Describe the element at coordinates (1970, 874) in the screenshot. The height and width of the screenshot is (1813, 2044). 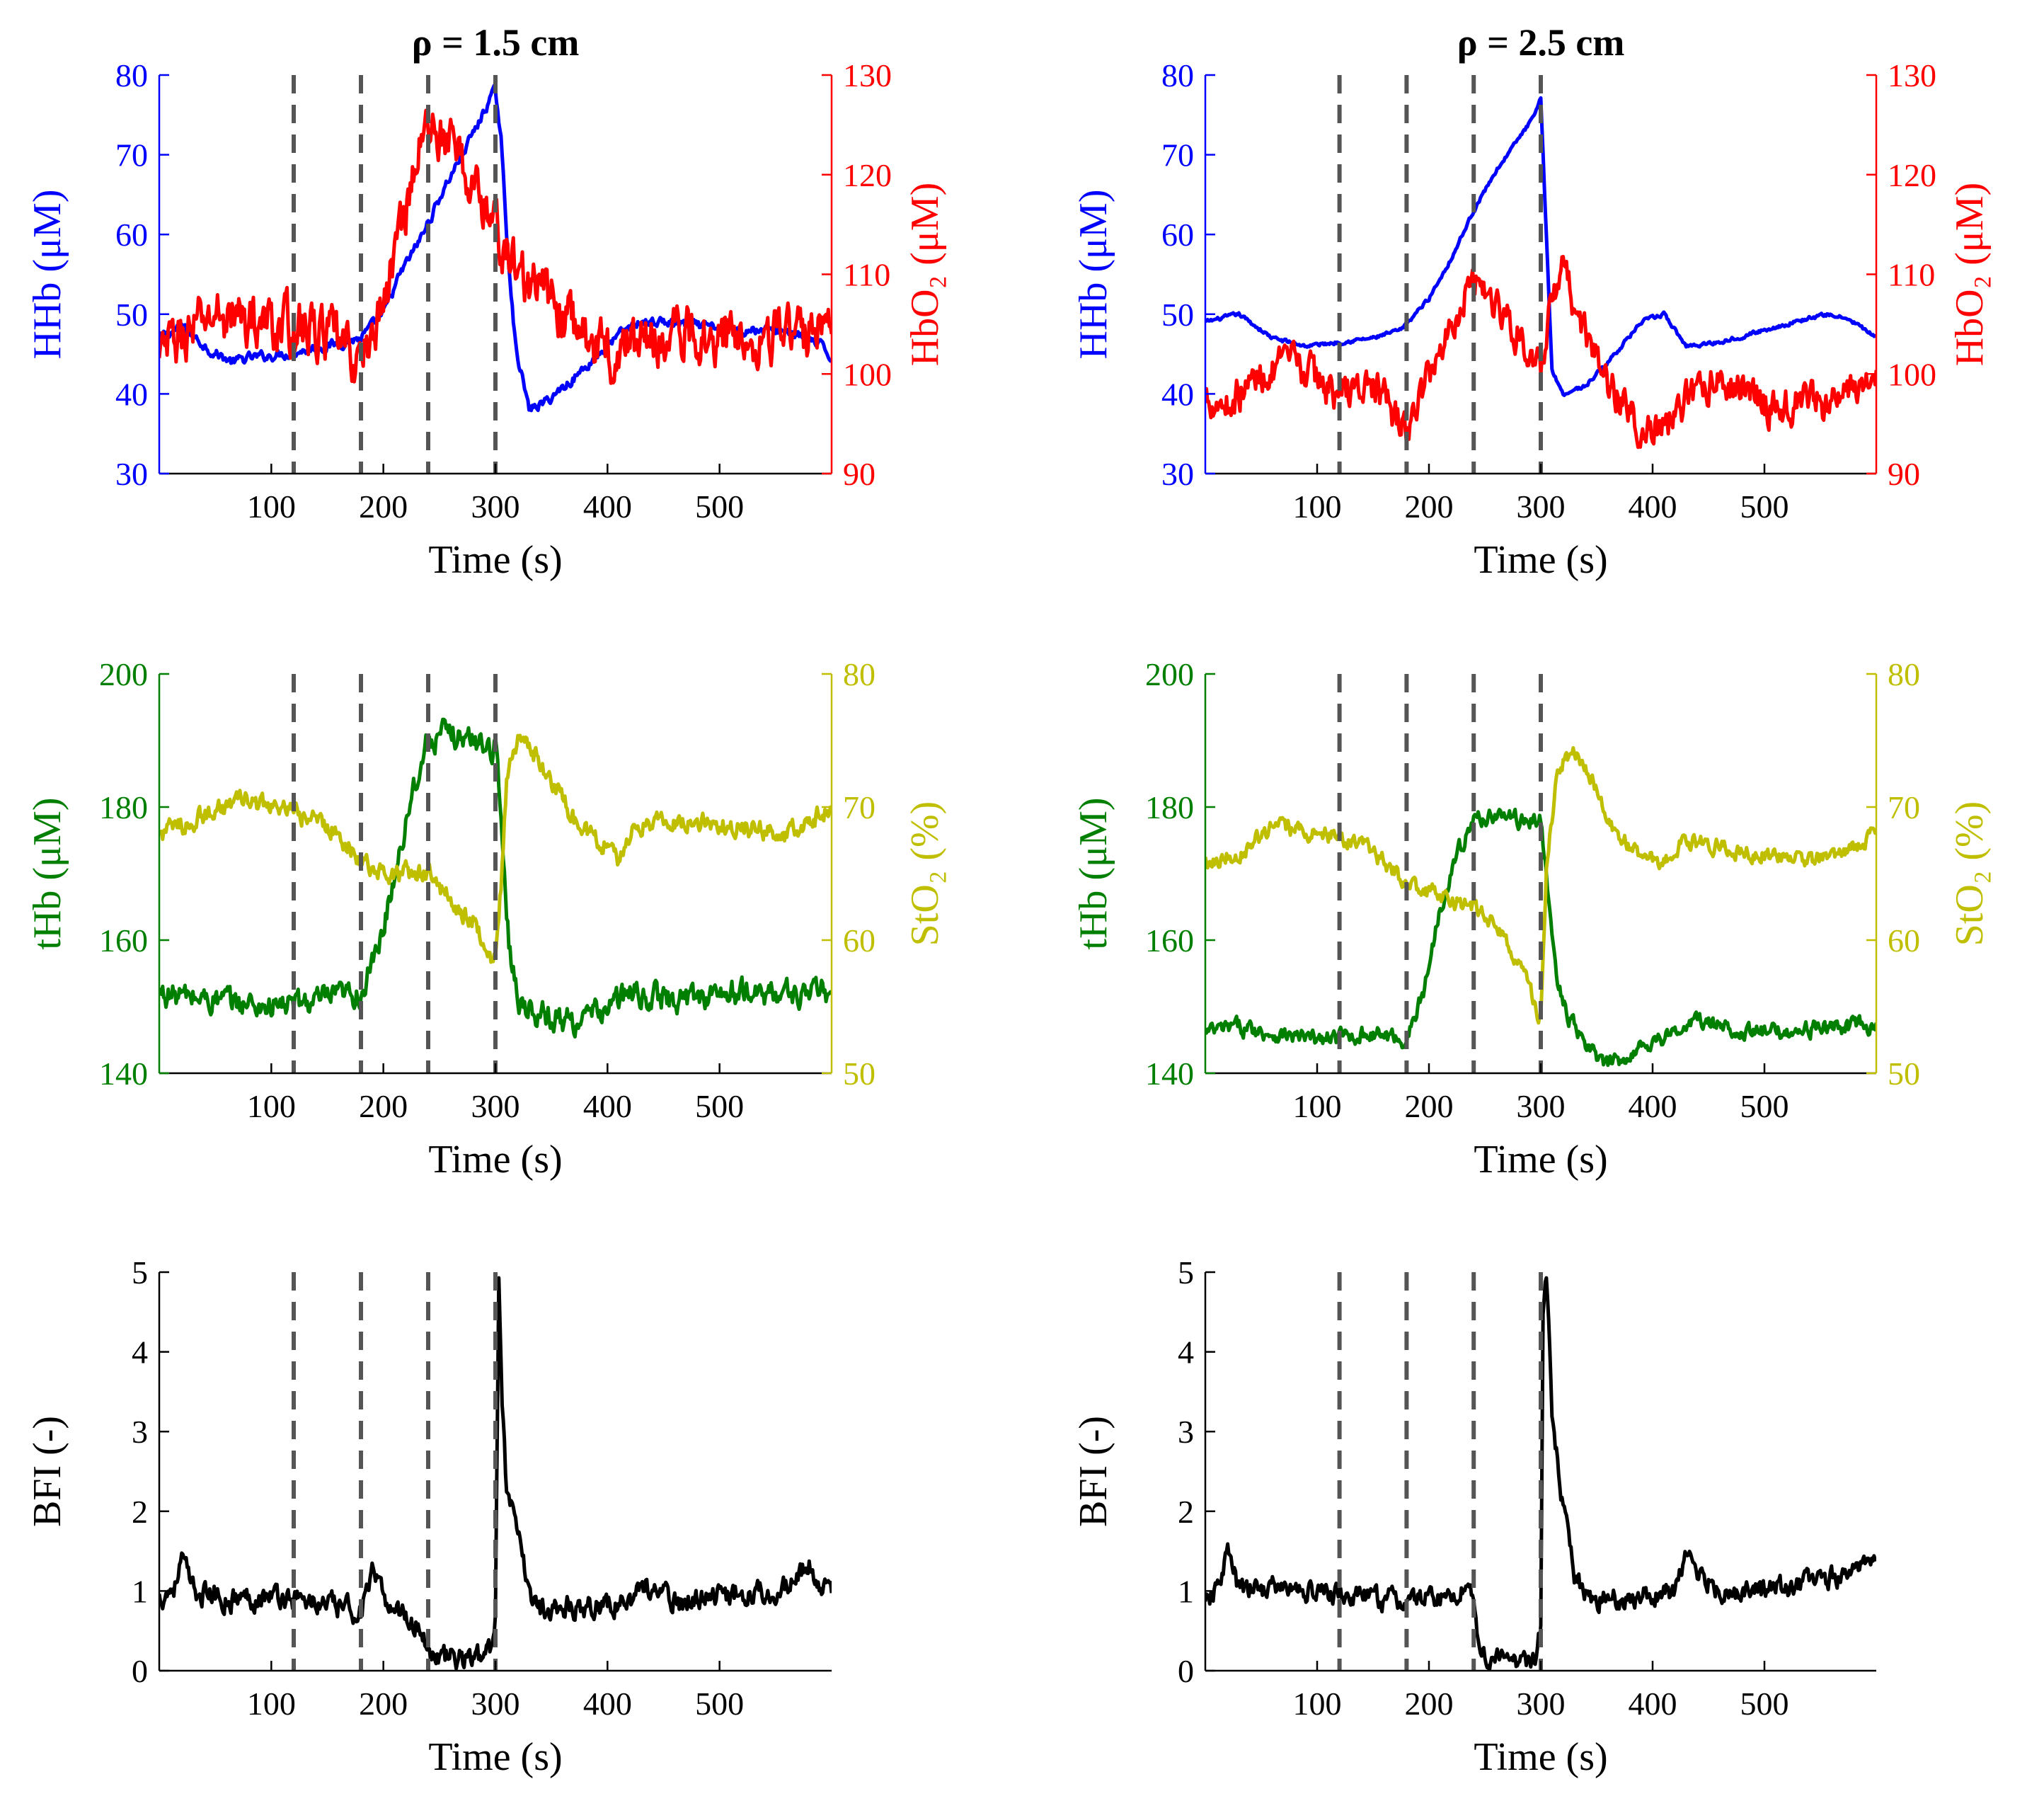
I see `y-axis-right-label: StO₂ (%)` at that location.